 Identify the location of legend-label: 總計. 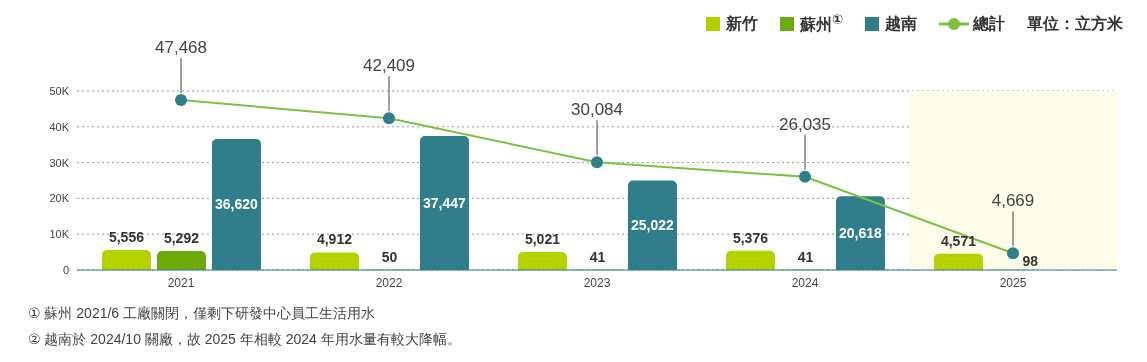
(989, 23).